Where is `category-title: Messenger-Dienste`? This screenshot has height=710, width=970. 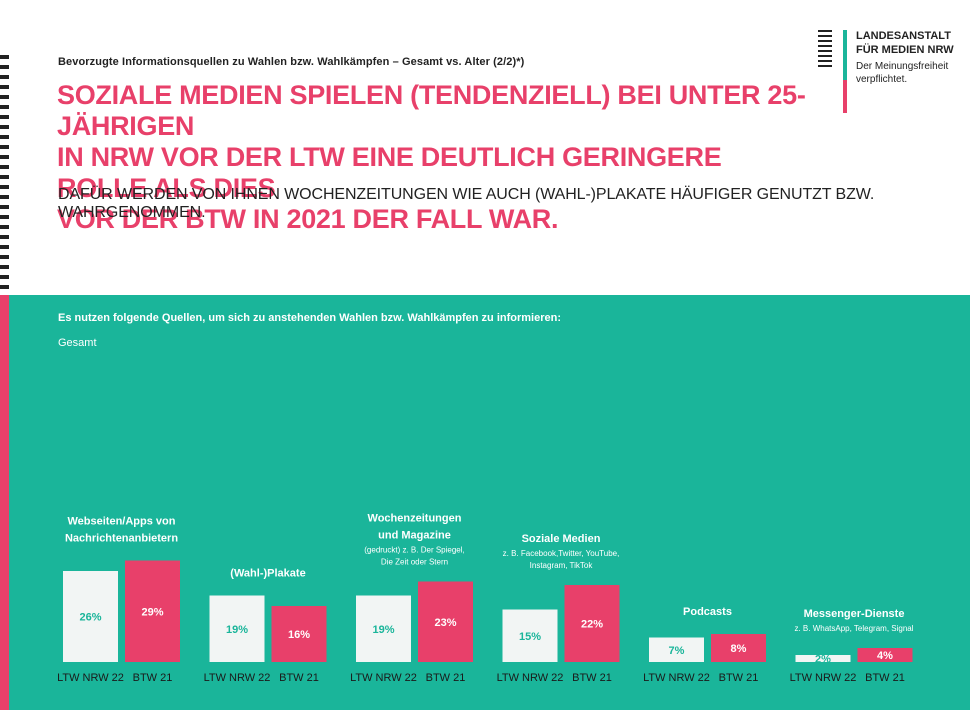
category-title: Messenger-Dienste is located at coordinates (854, 614).